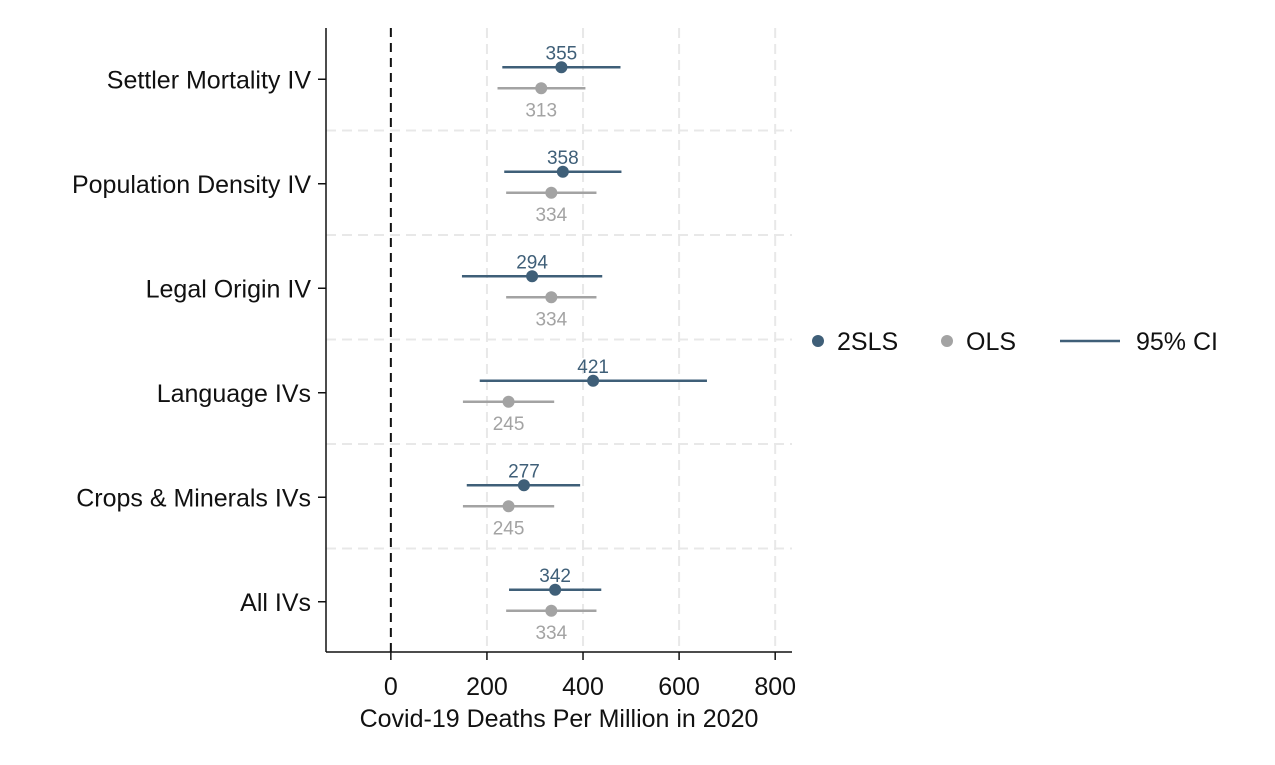 This screenshot has height=765, width=1275. I want to click on 2sls-value-label: 421, so click(593, 367).